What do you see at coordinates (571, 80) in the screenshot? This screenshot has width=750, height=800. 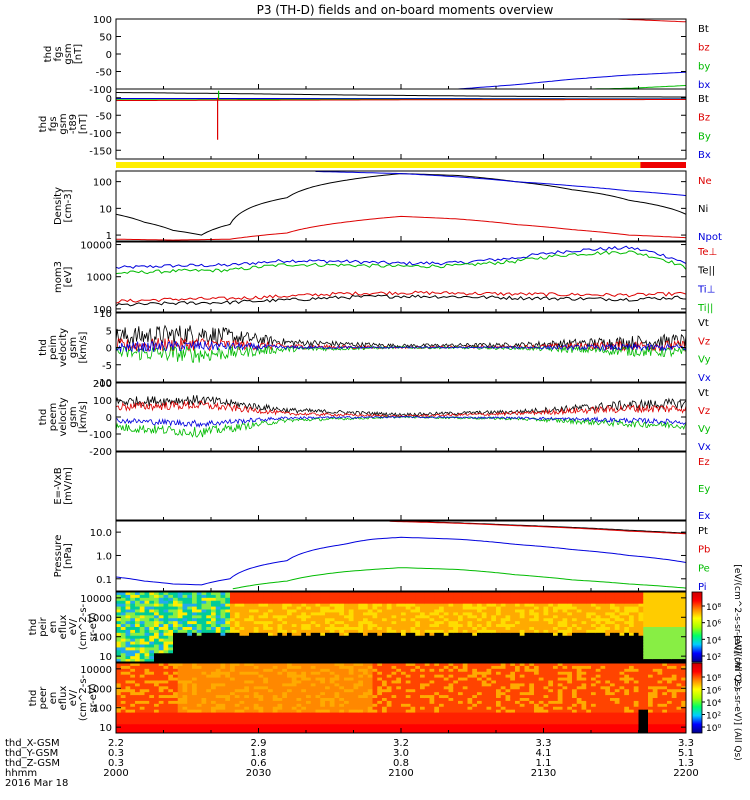 I see `series-bx` at bounding box center [571, 80].